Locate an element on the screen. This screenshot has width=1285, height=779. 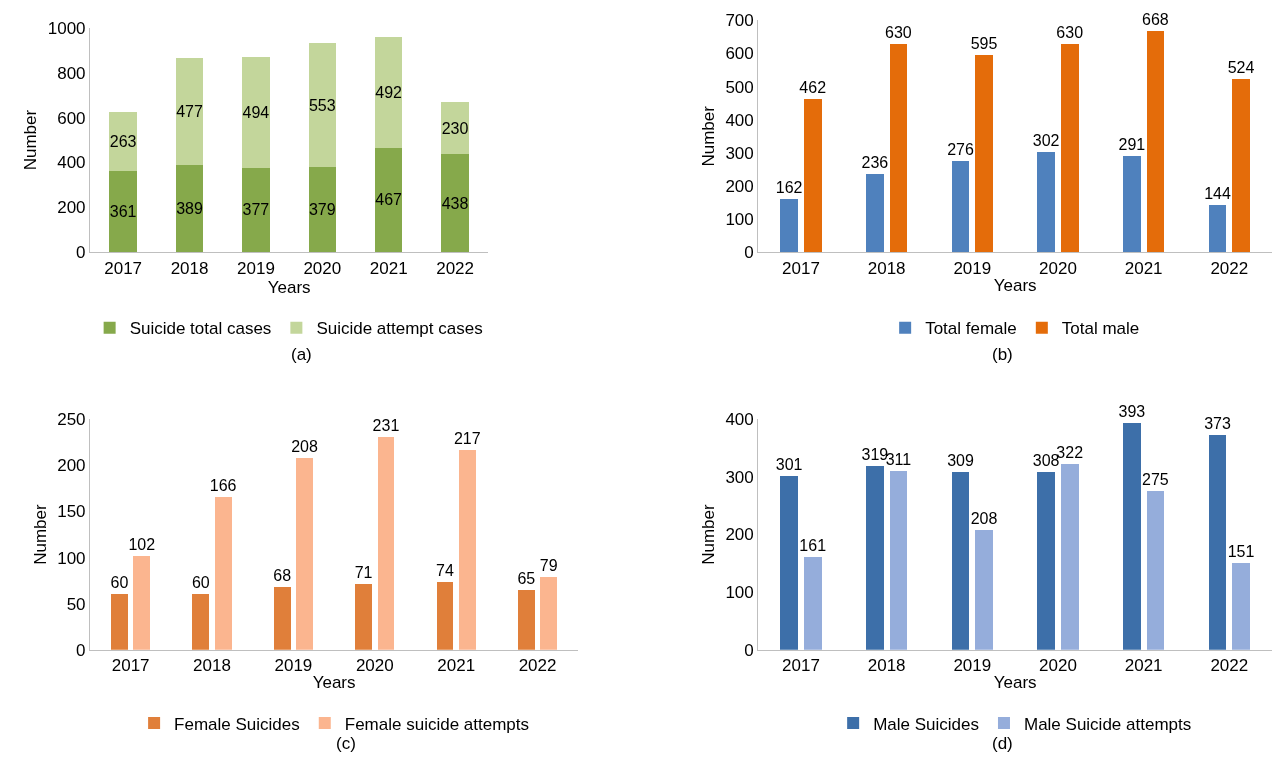
legend-label: Male Suicides is located at coordinates (926, 724).